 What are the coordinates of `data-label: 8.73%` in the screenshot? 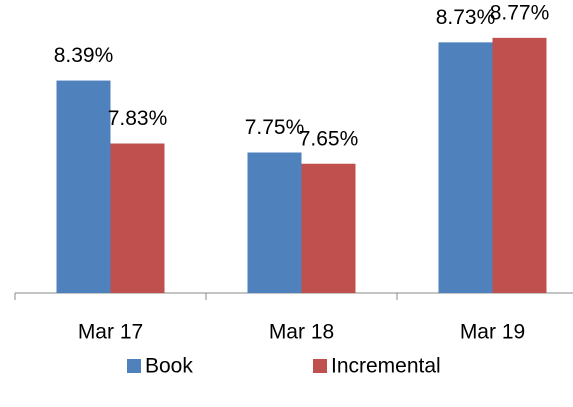 It's located at (466, 17).